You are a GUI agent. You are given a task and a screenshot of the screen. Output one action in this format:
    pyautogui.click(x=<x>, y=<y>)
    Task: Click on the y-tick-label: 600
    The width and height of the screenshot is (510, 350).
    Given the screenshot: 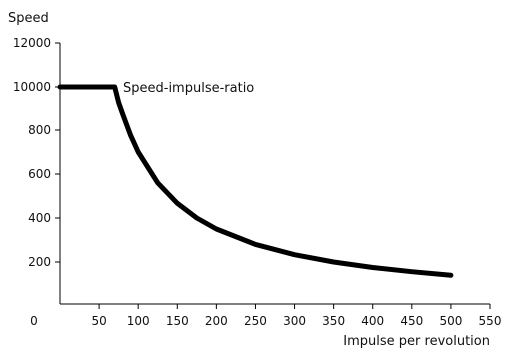 What is the action you would take?
    pyautogui.click(x=39, y=174)
    